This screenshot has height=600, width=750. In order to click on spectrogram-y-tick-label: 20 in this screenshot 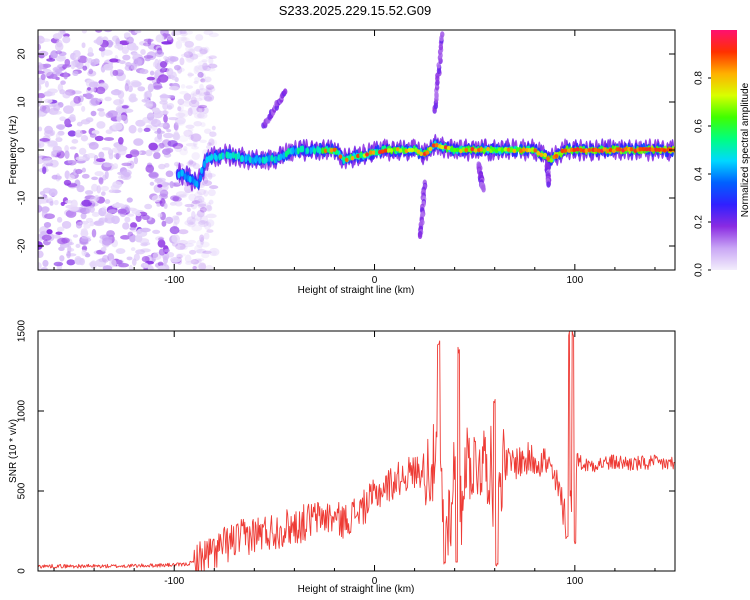, I will do `click(22, 54)`.